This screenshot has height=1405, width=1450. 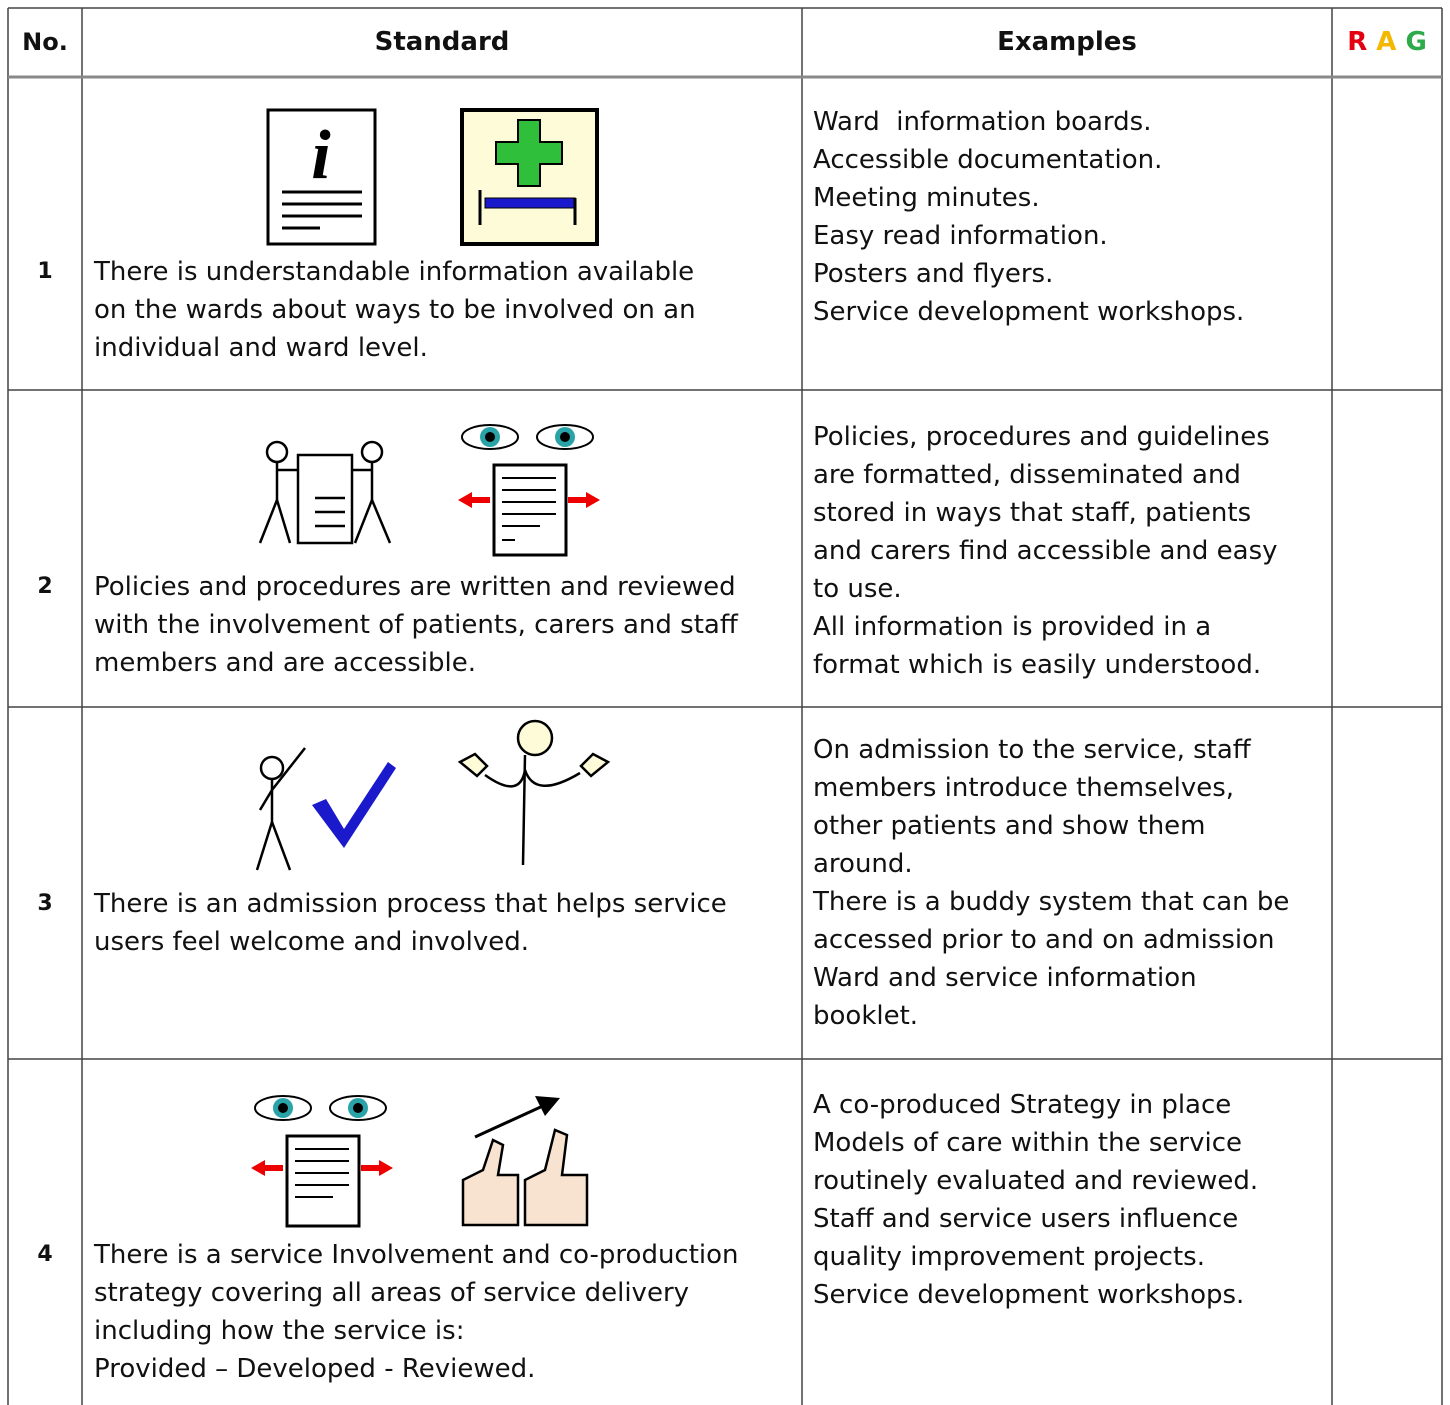 I want to click on example-line: On admission to the service, staff, so click(x=1032, y=750).